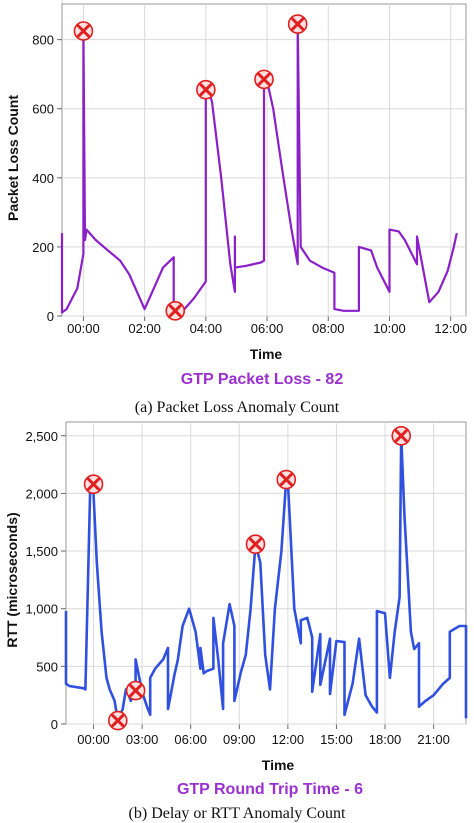 The width and height of the screenshot is (474, 823). What do you see at coordinates (43, 109) in the screenshot?
I see `y-tick-label: 600` at bounding box center [43, 109].